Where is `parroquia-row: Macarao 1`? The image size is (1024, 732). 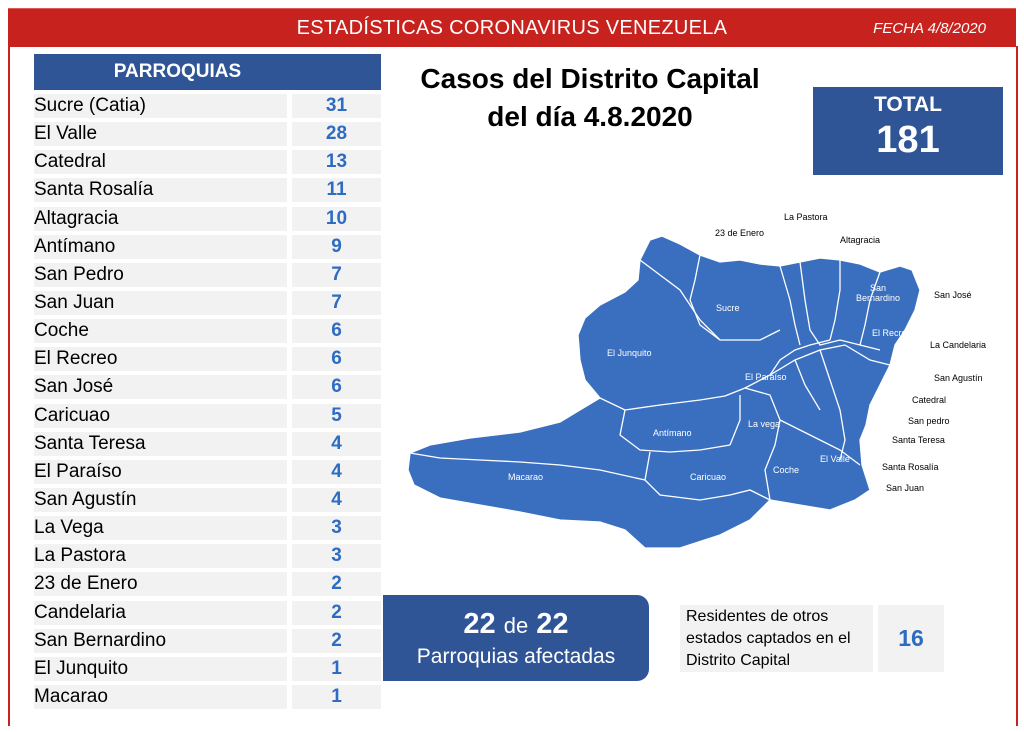
parroquia-row: Macarao 1 is located at coordinates (207, 697).